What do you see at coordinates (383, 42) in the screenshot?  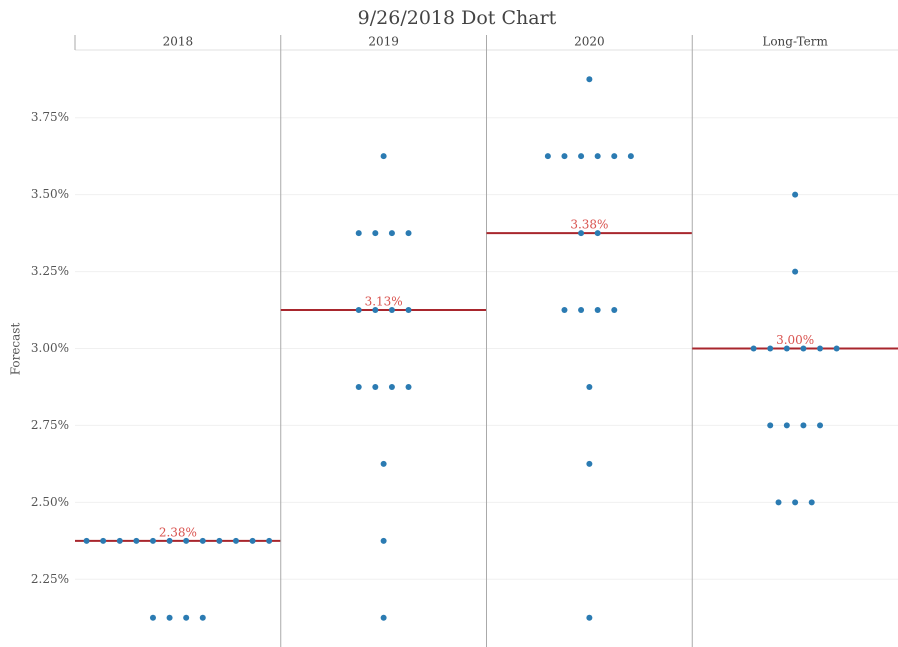 I see `panel-header: 2019` at bounding box center [383, 42].